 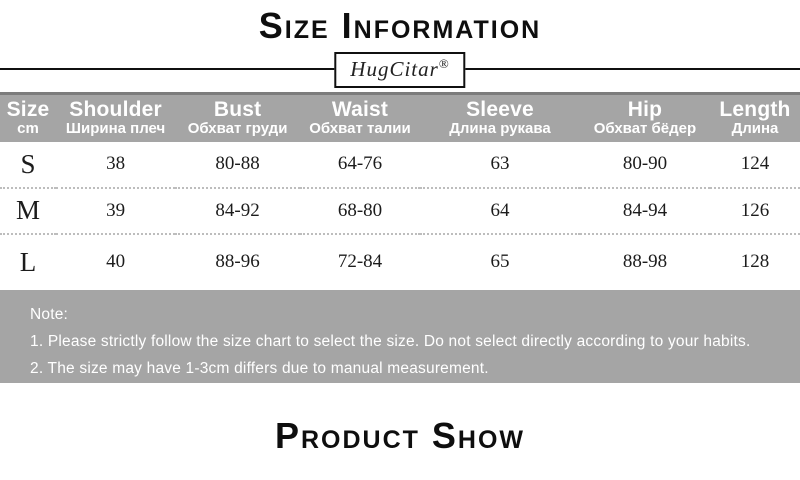 I want to click on col-header-length-label: Length, so click(x=755, y=109).